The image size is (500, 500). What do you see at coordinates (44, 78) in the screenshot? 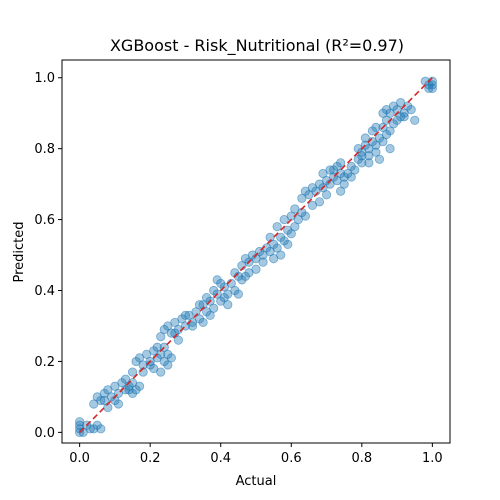
I see `y-tick-label: 1.0` at bounding box center [44, 78].